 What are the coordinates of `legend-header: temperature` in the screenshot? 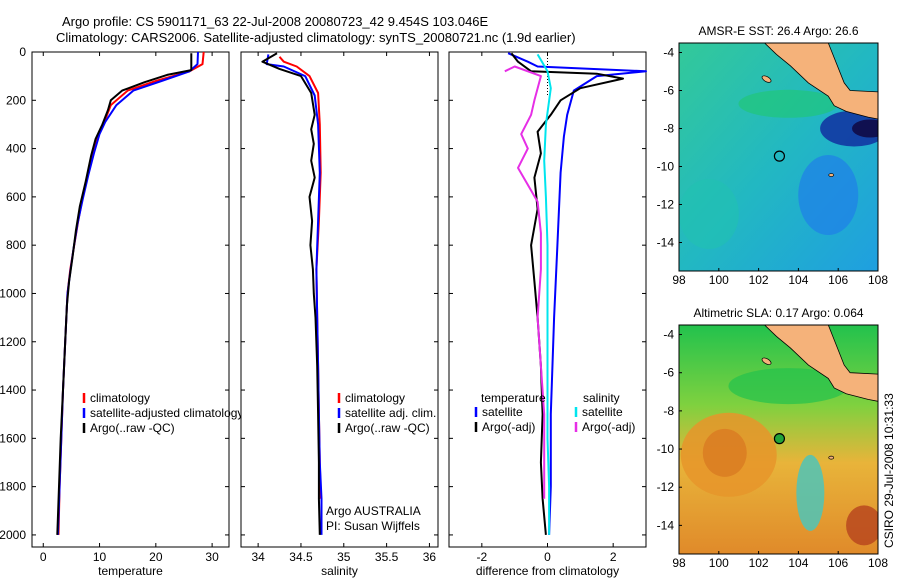 It's located at (513, 398).